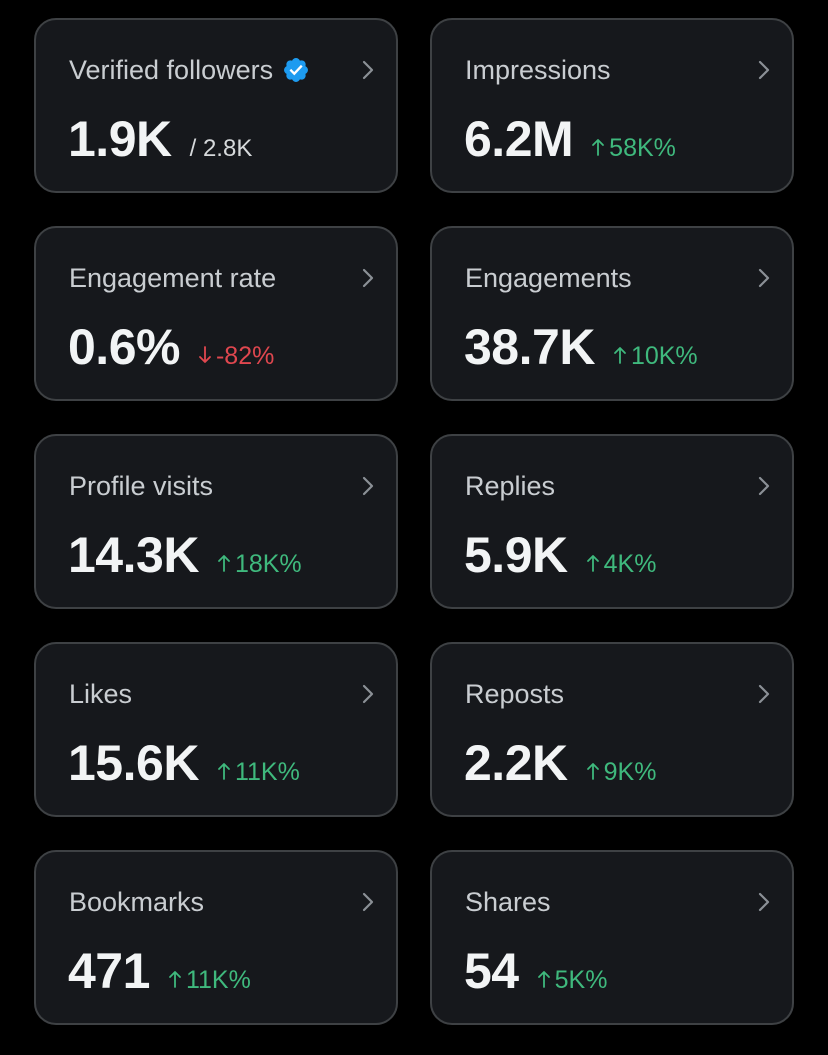 This screenshot has width=828, height=1055. I want to click on change-value: 10K%, so click(664, 356).